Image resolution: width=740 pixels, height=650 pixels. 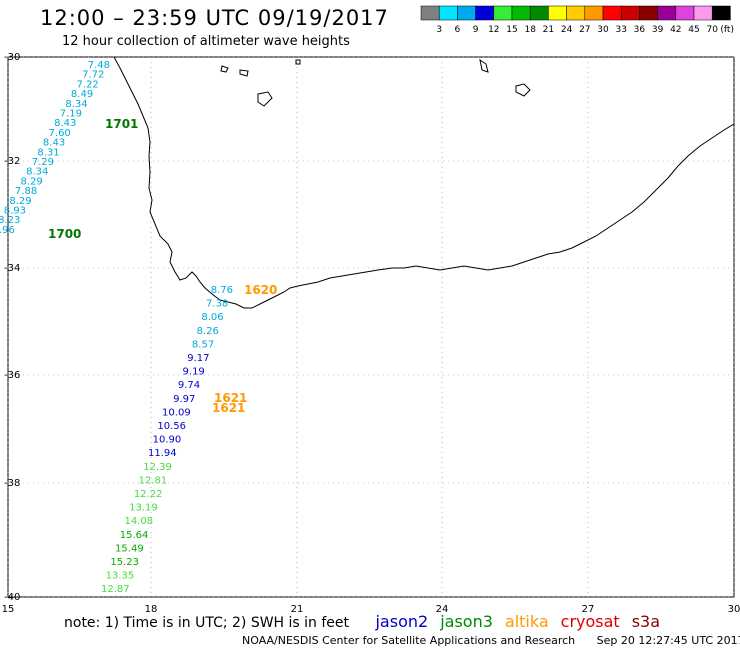 What do you see at coordinates (222, 290) in the screenshot?
I see `wave-height-label: 8.76` at bounding box center [222, 290].